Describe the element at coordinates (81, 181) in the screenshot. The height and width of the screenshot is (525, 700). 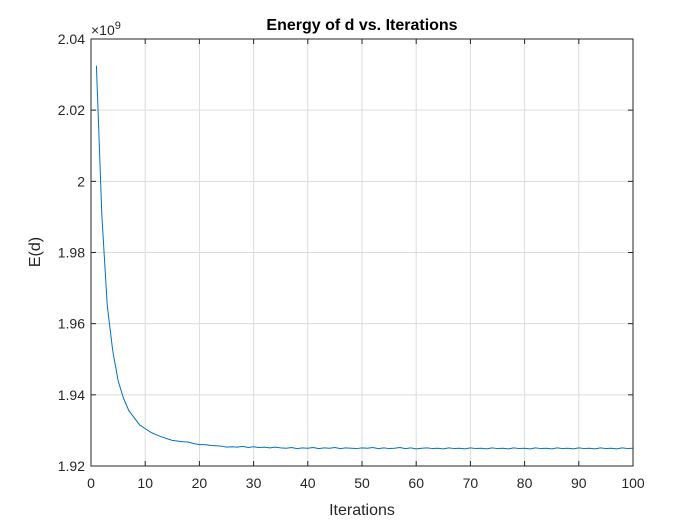
I see `y-tick-label: 2` at that location.